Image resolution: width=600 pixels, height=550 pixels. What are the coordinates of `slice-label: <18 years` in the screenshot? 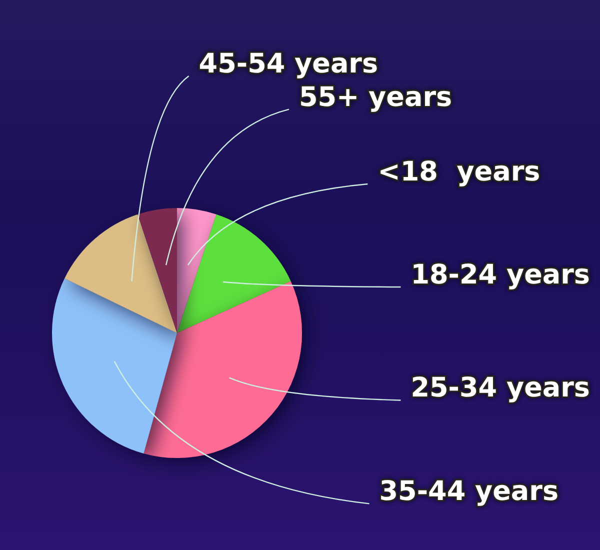 It's located at (459, 172).